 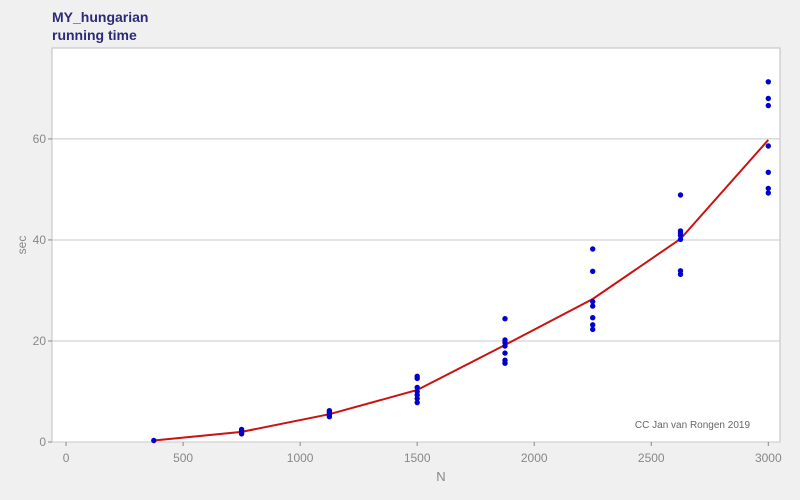 What do you see at coordinates (22, 245) in the screenshot?
I see `y-axis-label: sec` at bounding box center [22, 245].